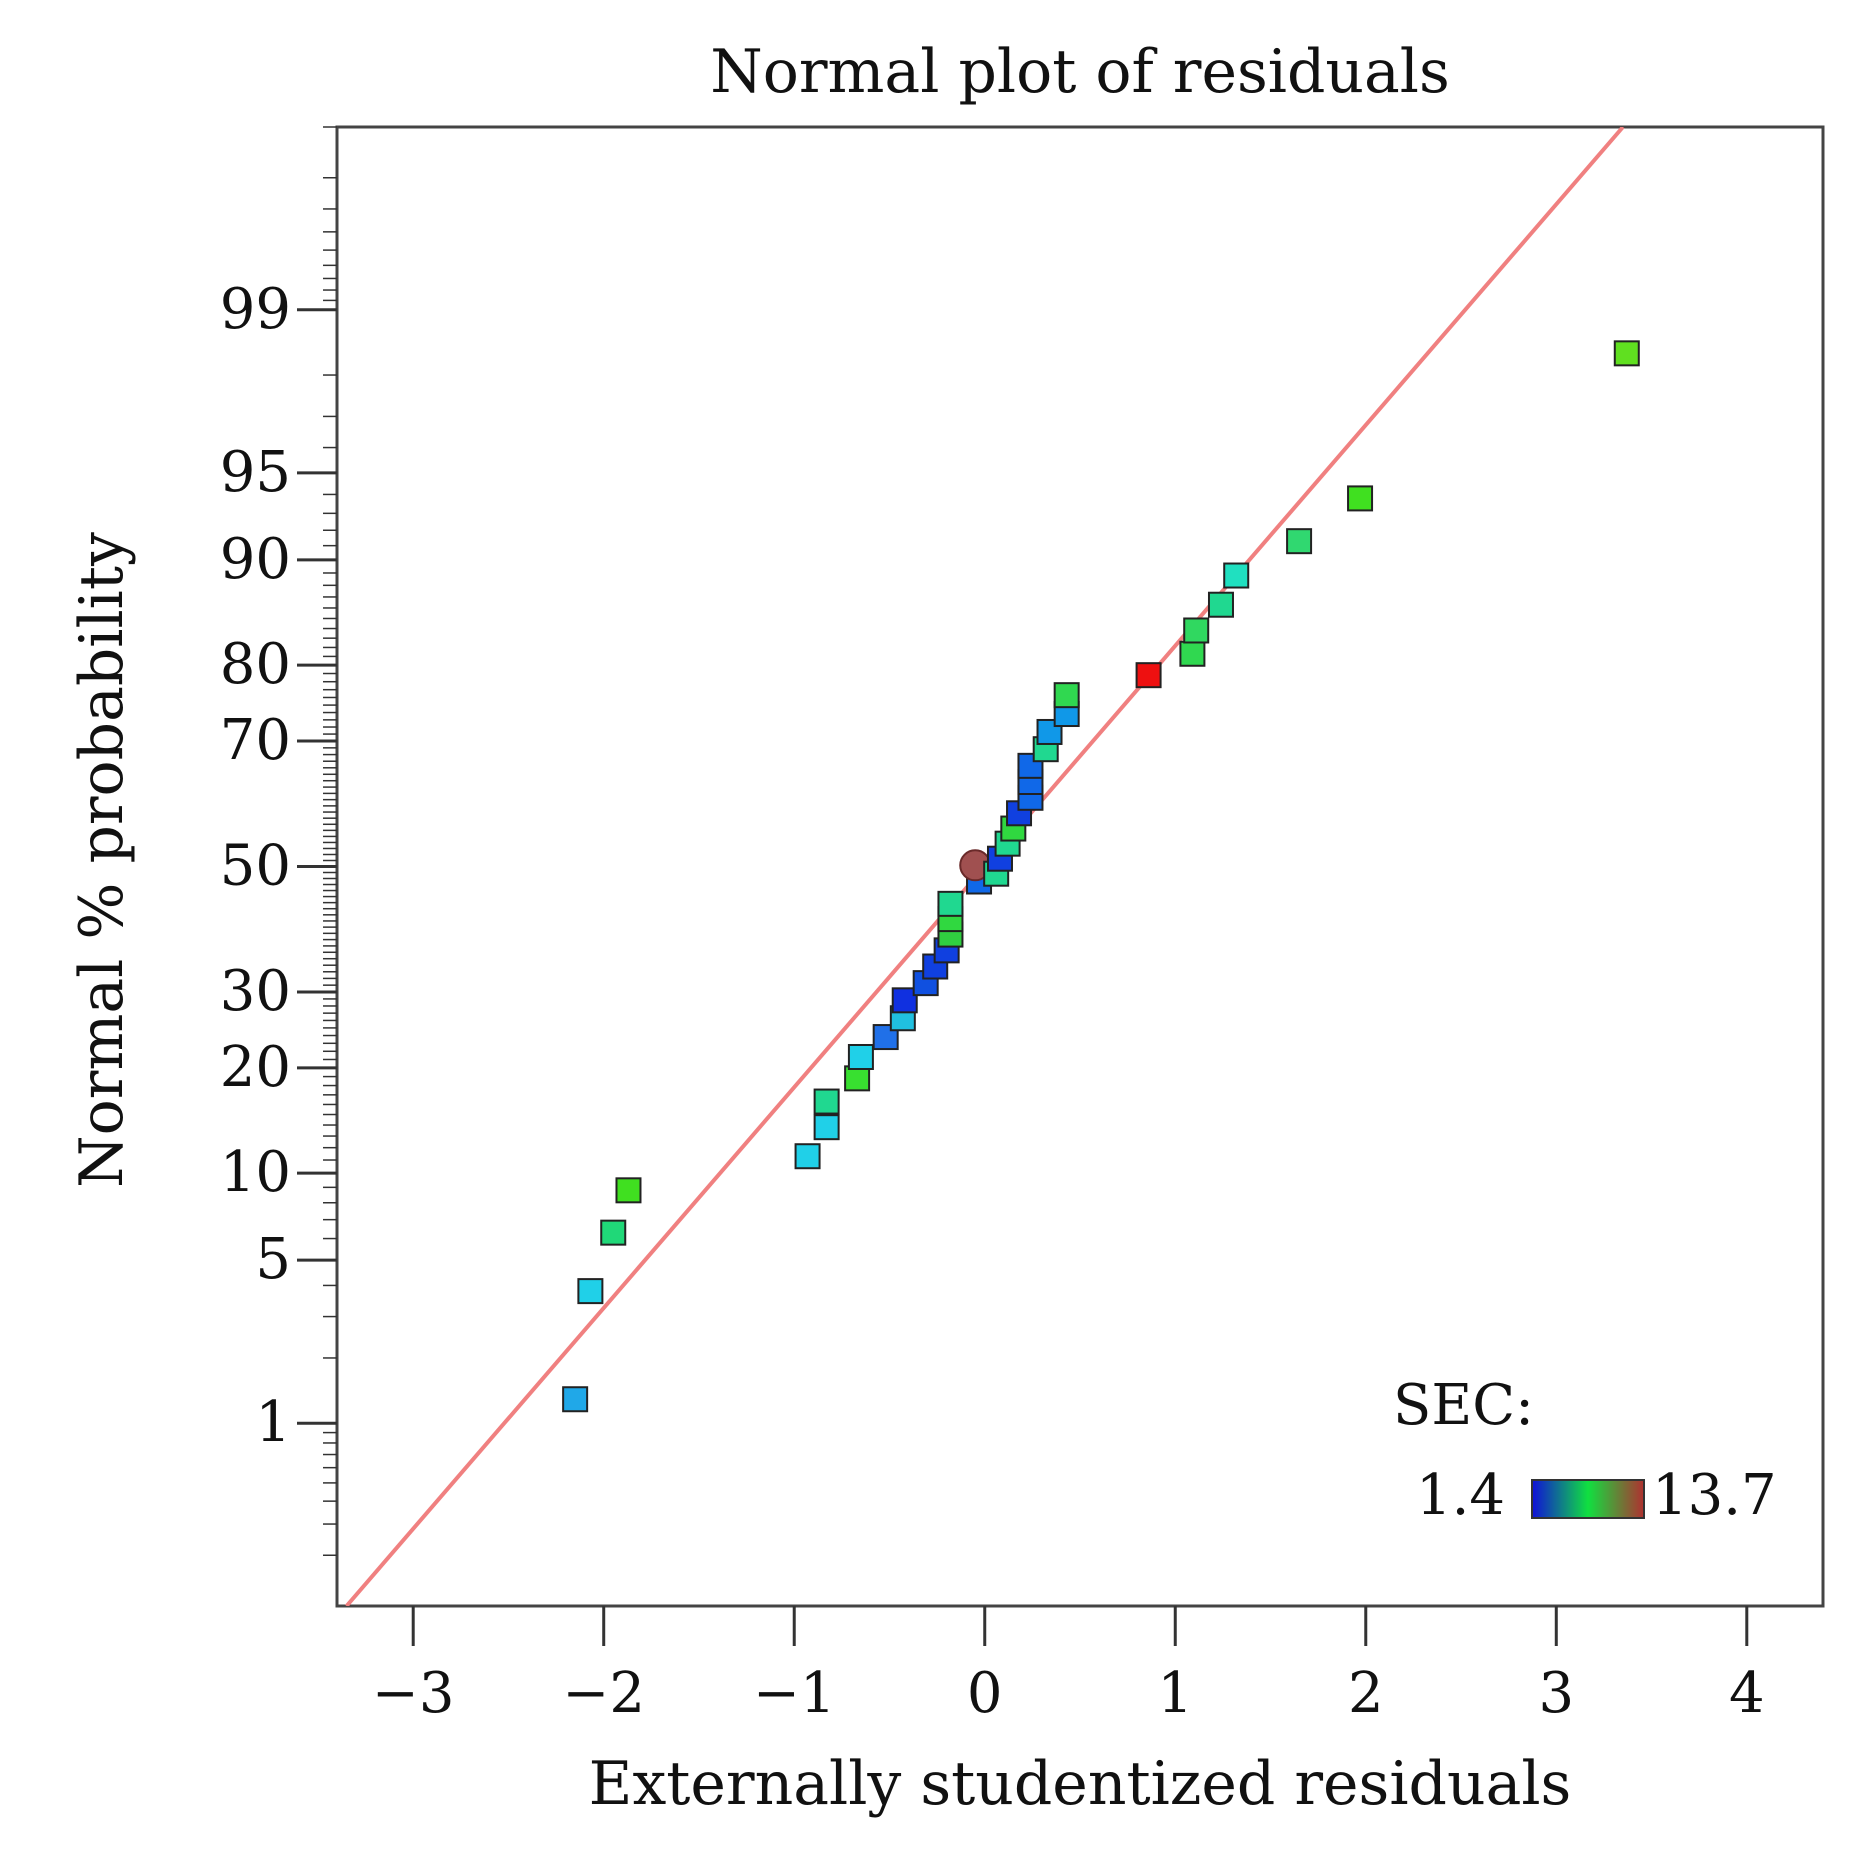 The height and width of the screenshot is (1861, 1868). I want to click on chart-title: Normal plot of residuals, so click(1080, 72).